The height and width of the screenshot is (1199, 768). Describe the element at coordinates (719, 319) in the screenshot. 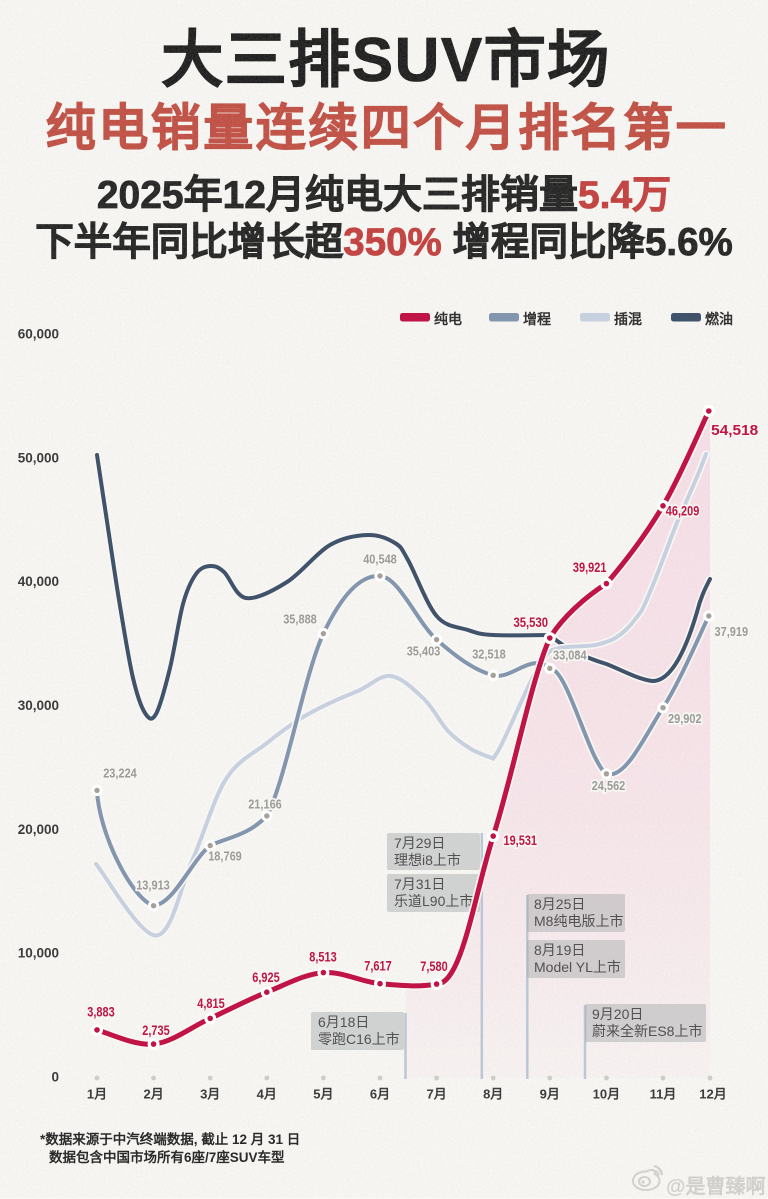

I see `svg-text: 燃油` at that location.